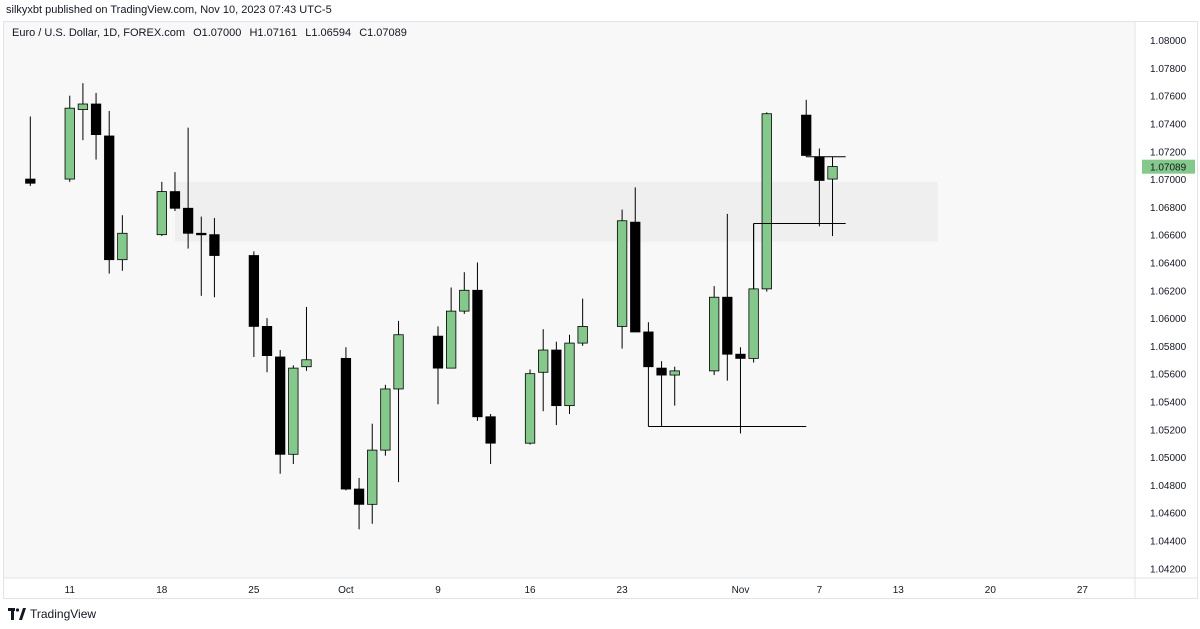  I want to click on time-tick-label: Oct, so click(346, 590).